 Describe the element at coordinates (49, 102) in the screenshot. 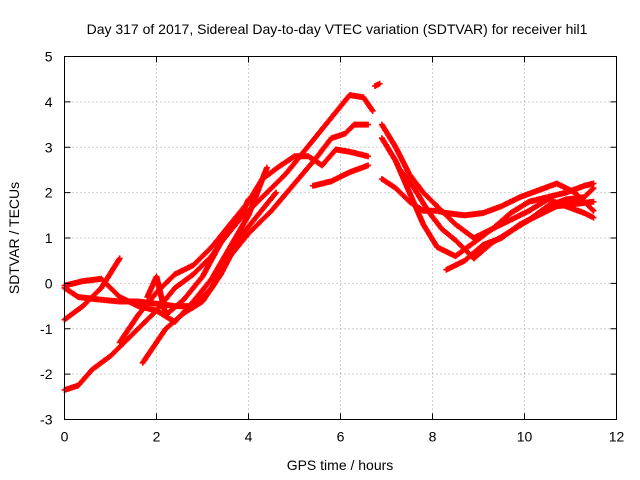

I see `y-tick-label: 4` at that location.